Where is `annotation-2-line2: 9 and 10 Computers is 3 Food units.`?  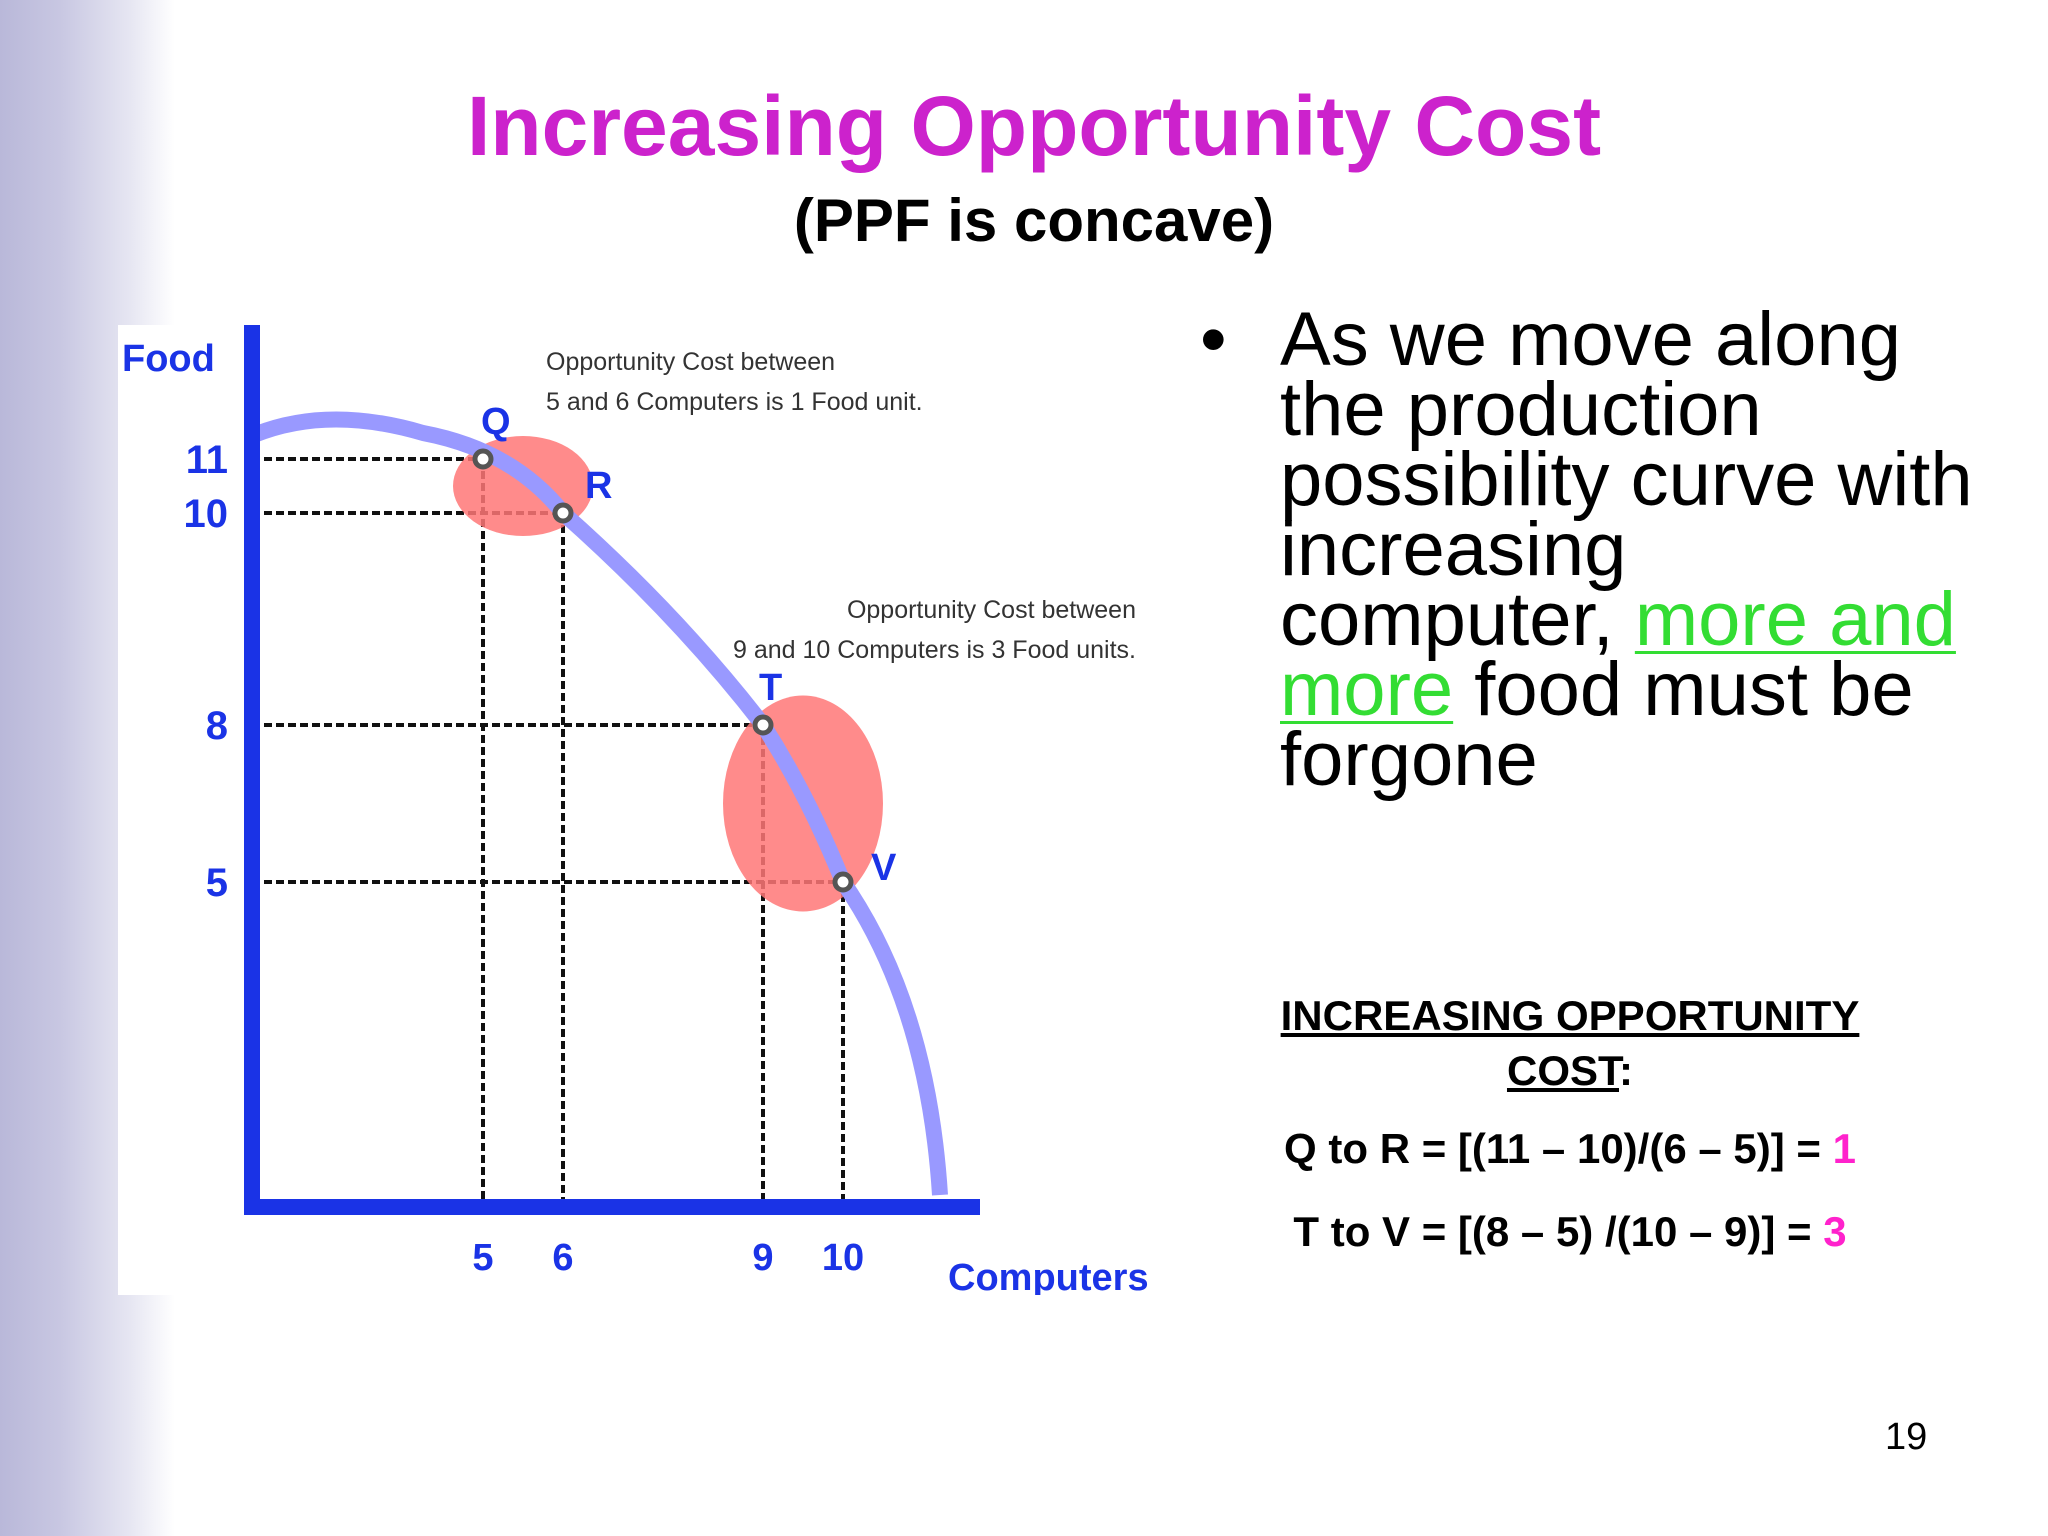 annotation-2-line2: 9 and 10 Computers is 3 Food units. is located at coordinates (934, 650).